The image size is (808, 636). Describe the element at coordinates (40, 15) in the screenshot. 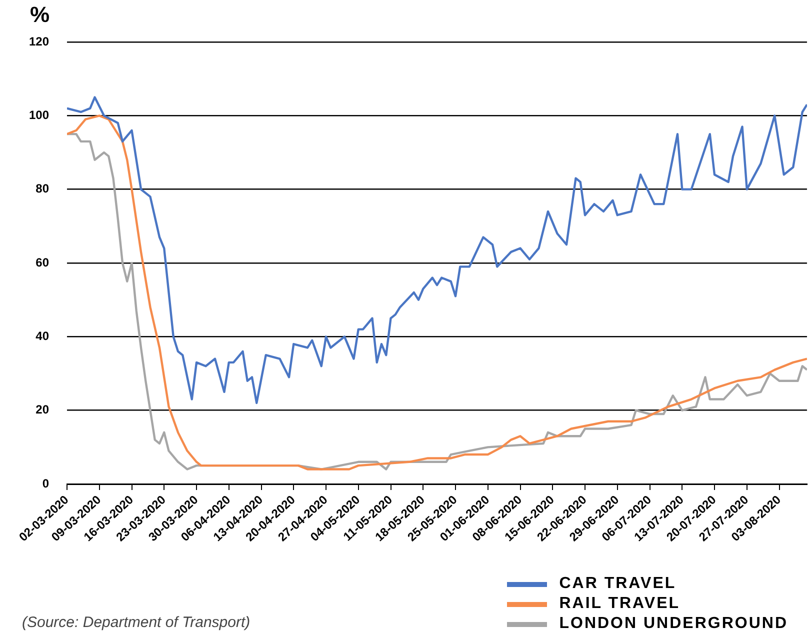

I see `y-axis-title: %` at that location.